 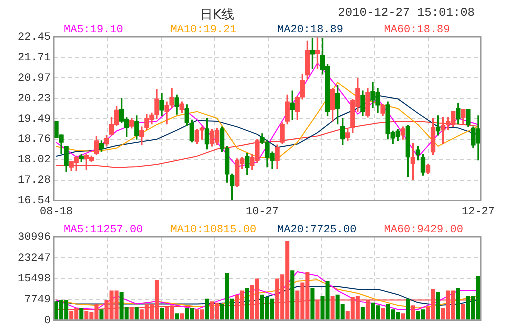 I want to click on text: MA20:7725.00, so click(x=317, y=230).